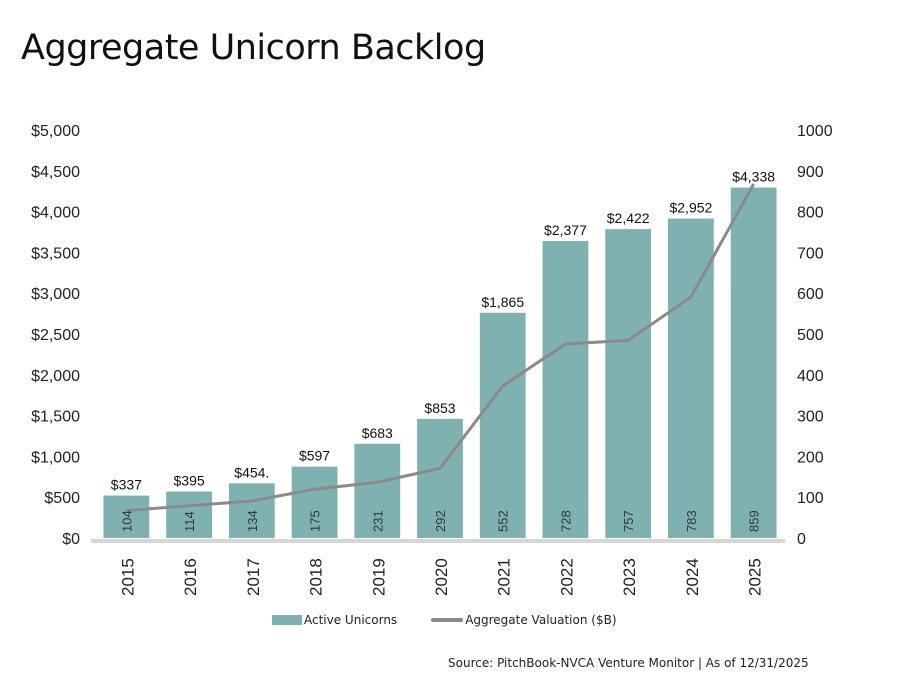  I want to click on right-axis-tick-label: 1000, so click(815, 131).